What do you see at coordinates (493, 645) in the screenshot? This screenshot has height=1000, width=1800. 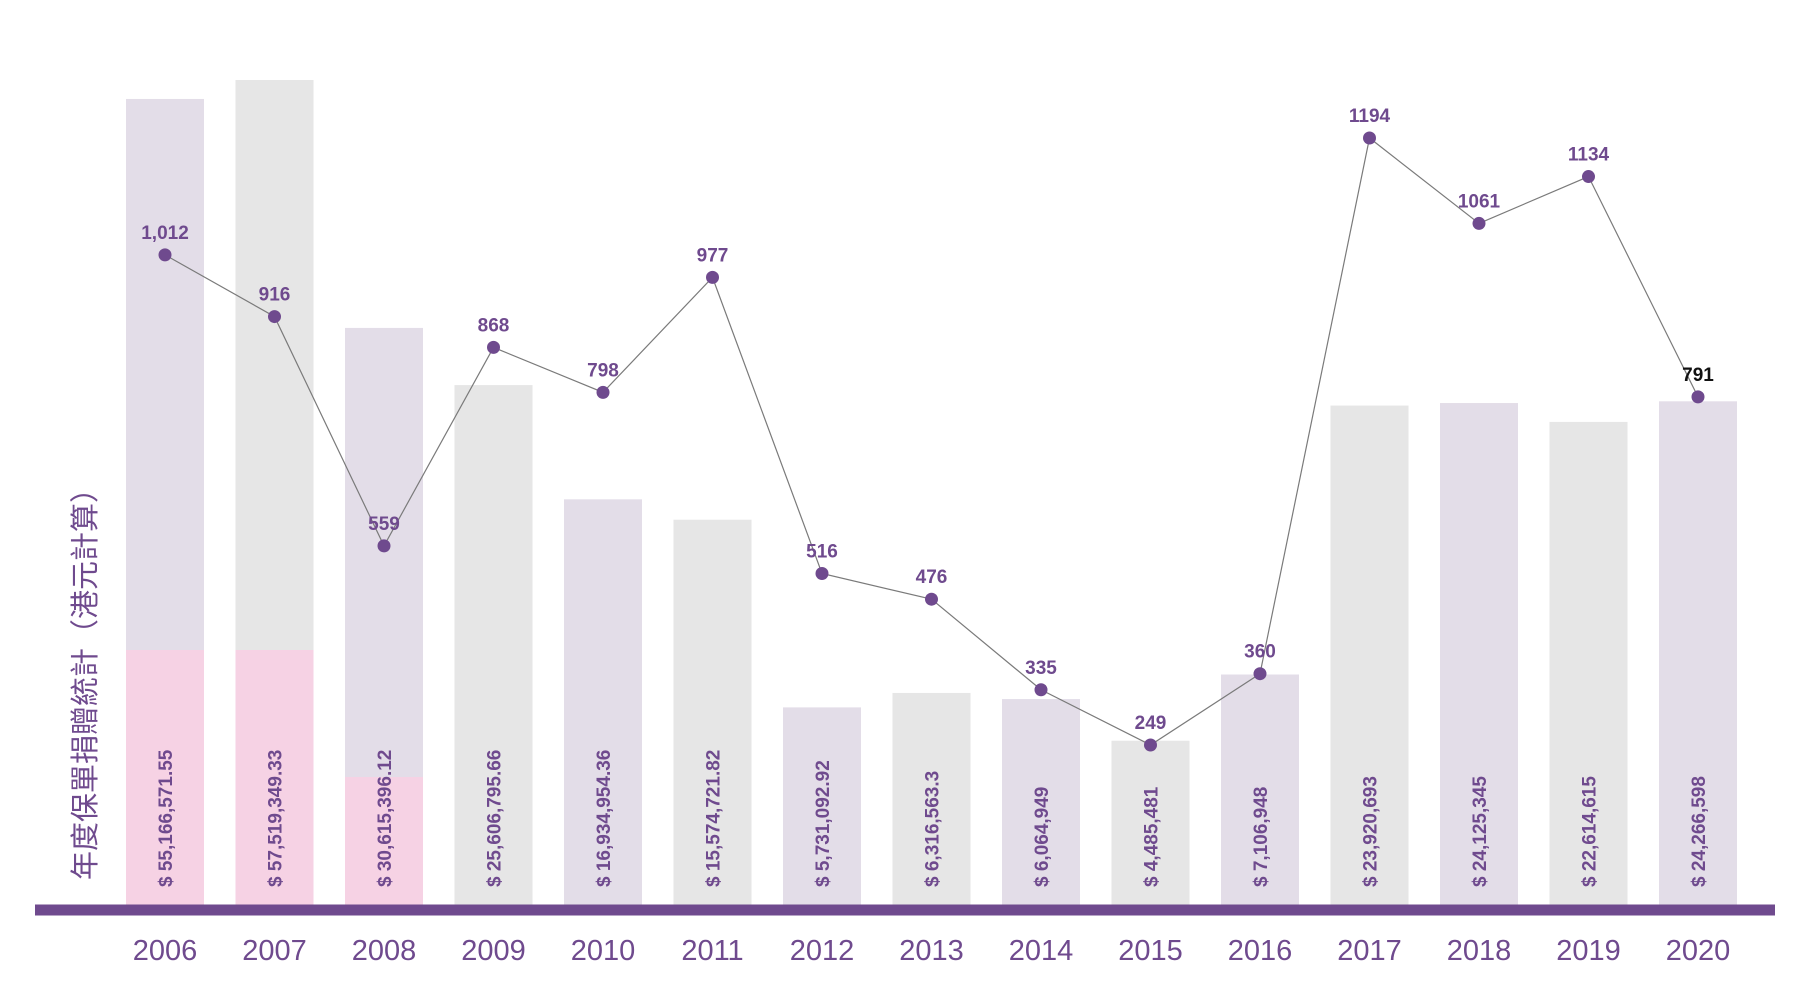 I see `bar-2009` at bounding box center [493, 645].